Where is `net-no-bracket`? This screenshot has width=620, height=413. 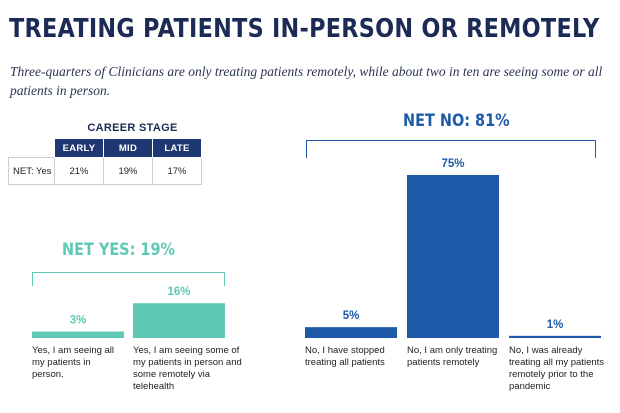
net-no-bracket is located at coordinates (451, 149).